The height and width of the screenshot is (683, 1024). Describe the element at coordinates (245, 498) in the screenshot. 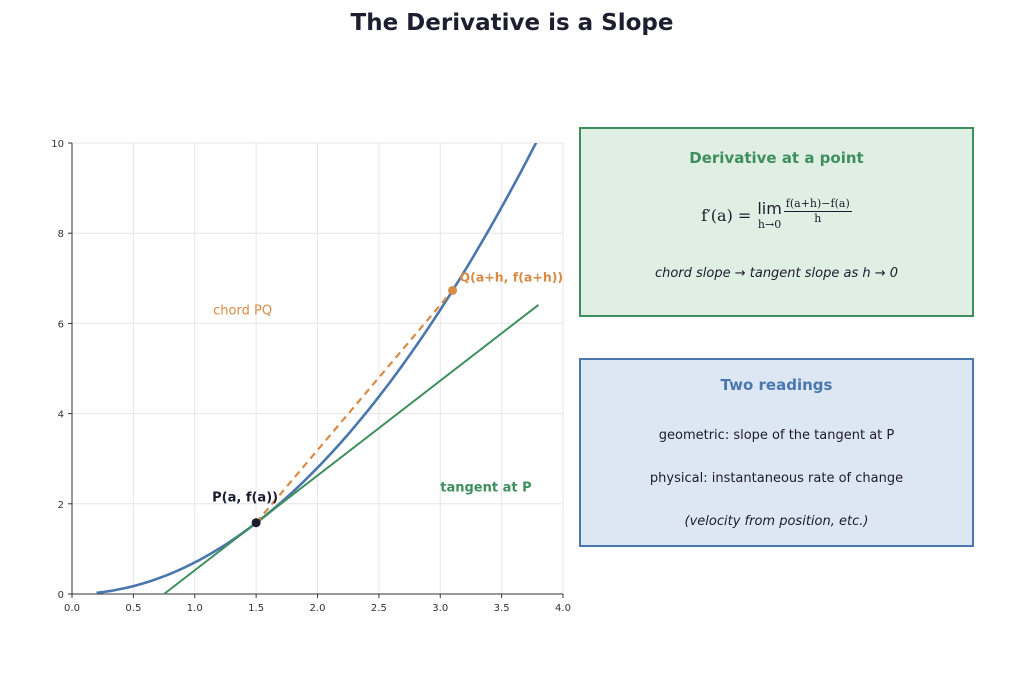

I see `point-p-label: P(a, f(a))` at that location.